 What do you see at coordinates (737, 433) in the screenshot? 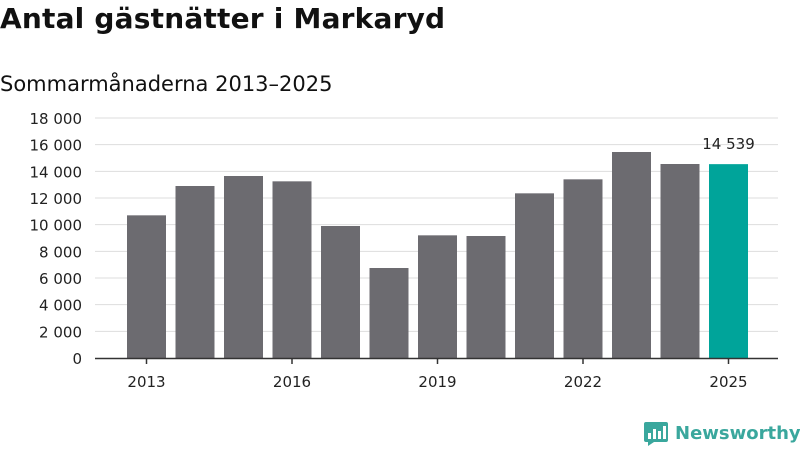
I see `newsworthy-logo-text: Newsworthy` at bounding box center [737, 433].